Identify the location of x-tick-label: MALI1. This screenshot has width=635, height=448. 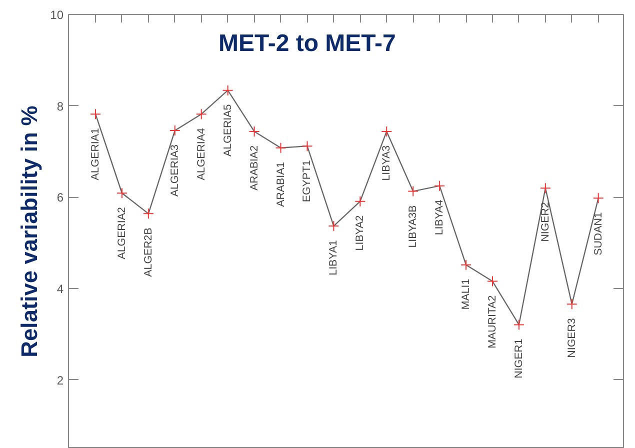
(466, 294).